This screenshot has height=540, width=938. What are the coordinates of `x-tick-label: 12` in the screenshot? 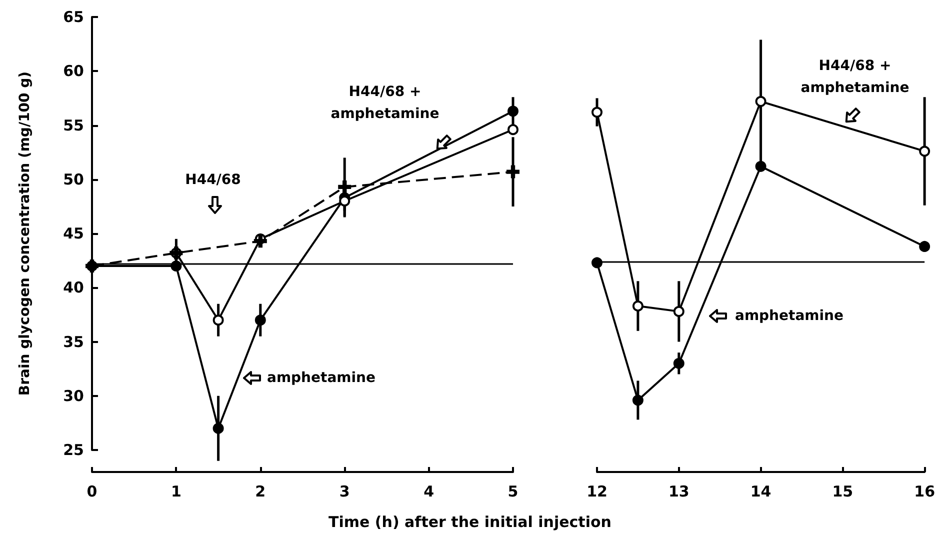 It's located at (597, 491).